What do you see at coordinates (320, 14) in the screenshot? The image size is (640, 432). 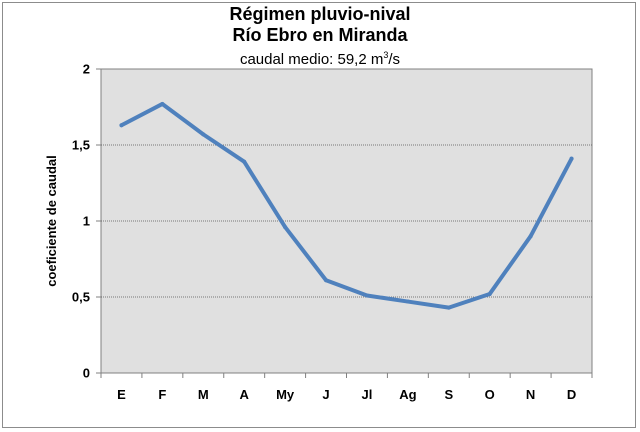 I see `chart-title: Régimen pluvio-nival` at bounding box center [320, 14].